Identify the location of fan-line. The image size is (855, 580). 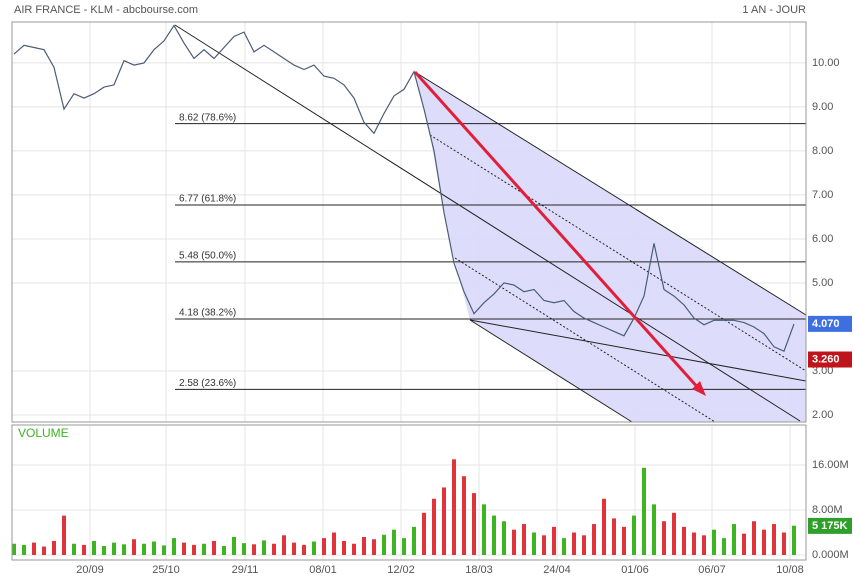
(638, 350).